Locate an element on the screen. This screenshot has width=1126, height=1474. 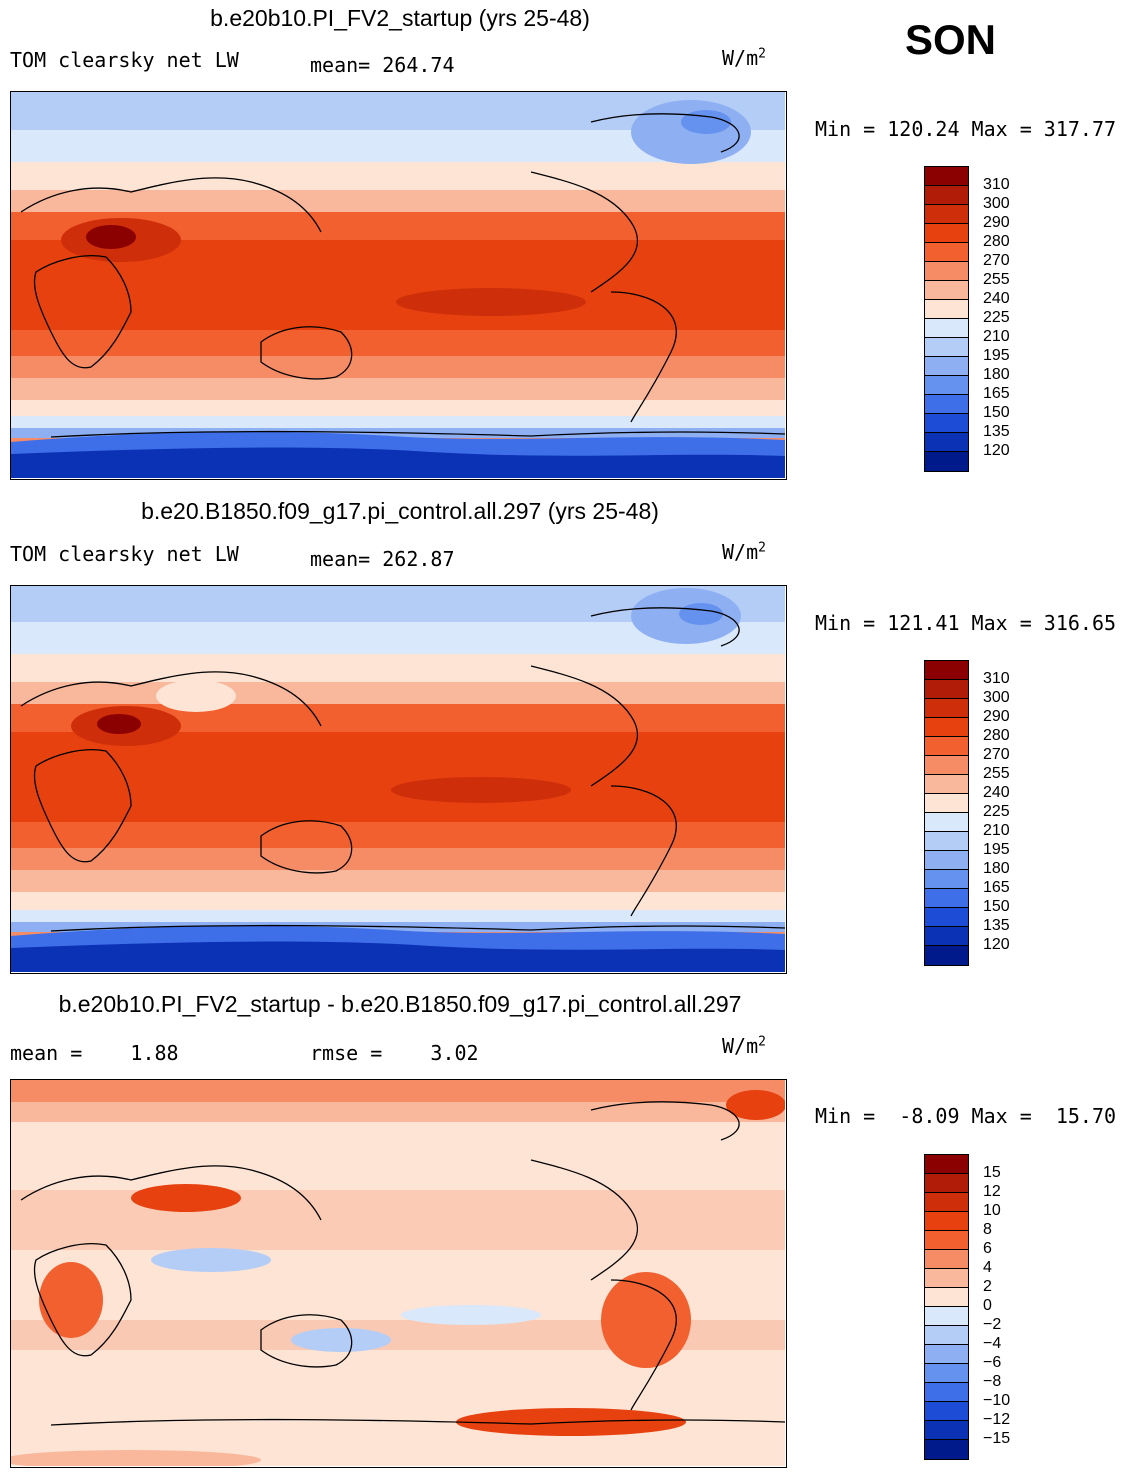
panel-2-units: W/m2 is located at coordinates (744, 552).